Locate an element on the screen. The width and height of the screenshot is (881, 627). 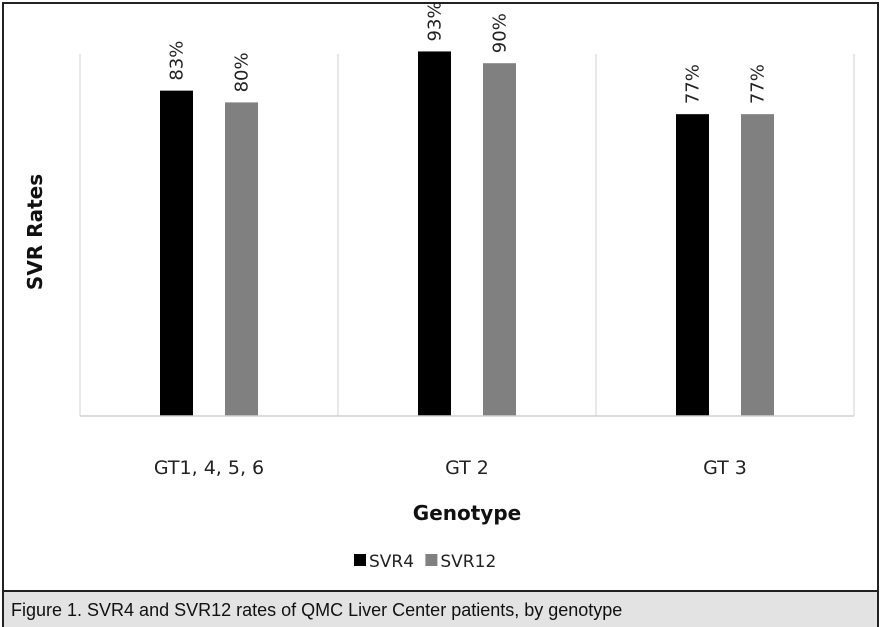
x-axis-title: Genotype is located at coordinates (467, 513).